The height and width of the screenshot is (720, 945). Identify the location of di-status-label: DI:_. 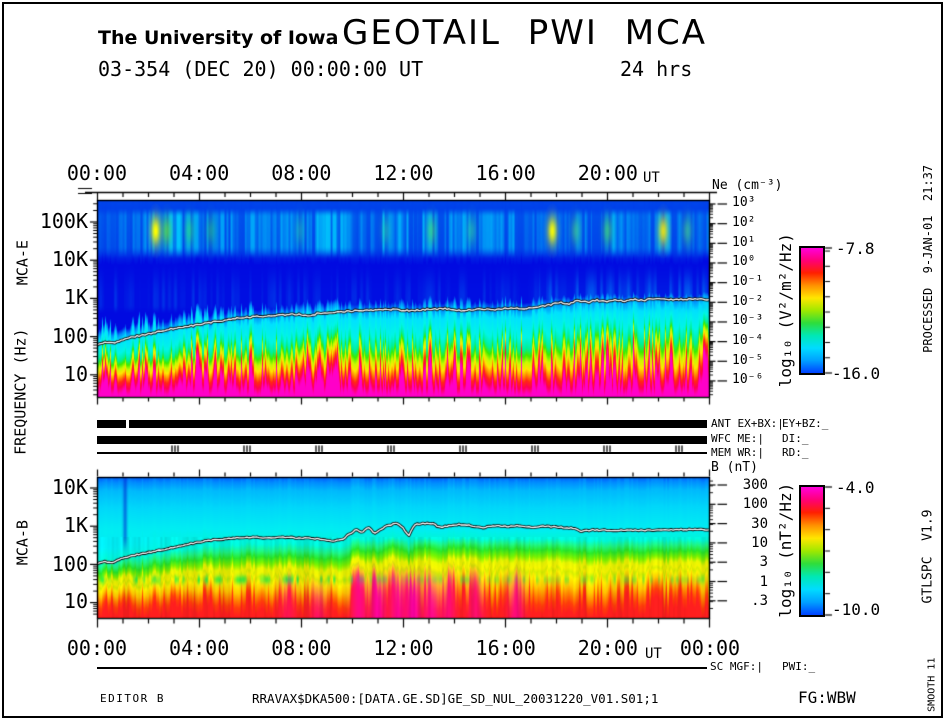
(795, 438).